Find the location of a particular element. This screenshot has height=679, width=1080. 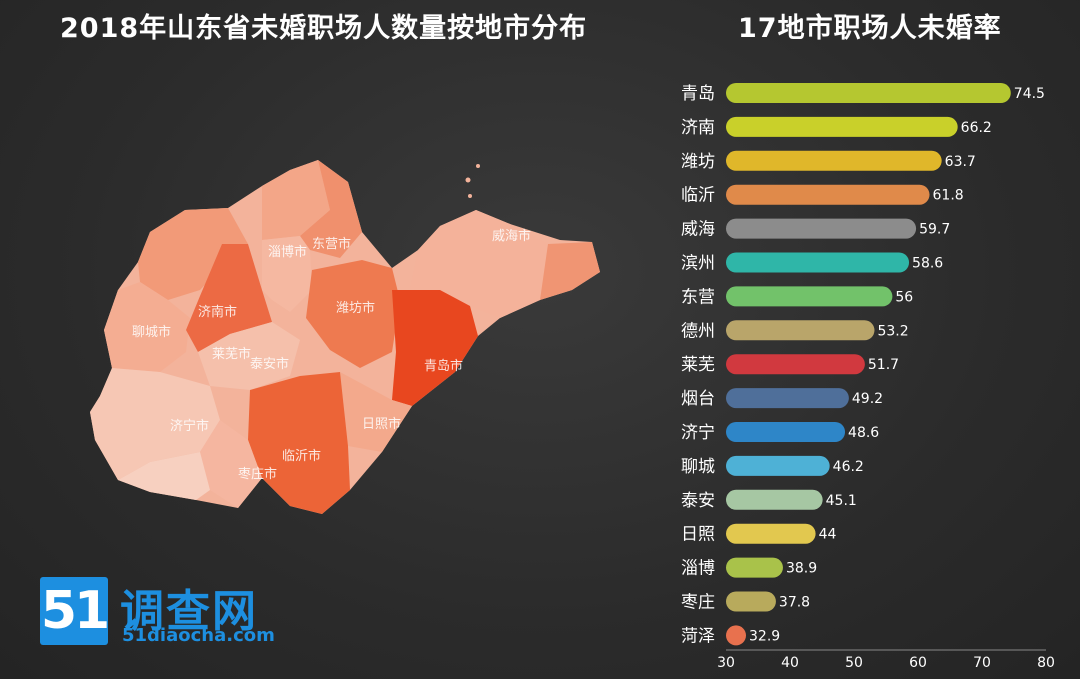

map-city-label: 聊城市 is located at coordinates (151, 332).